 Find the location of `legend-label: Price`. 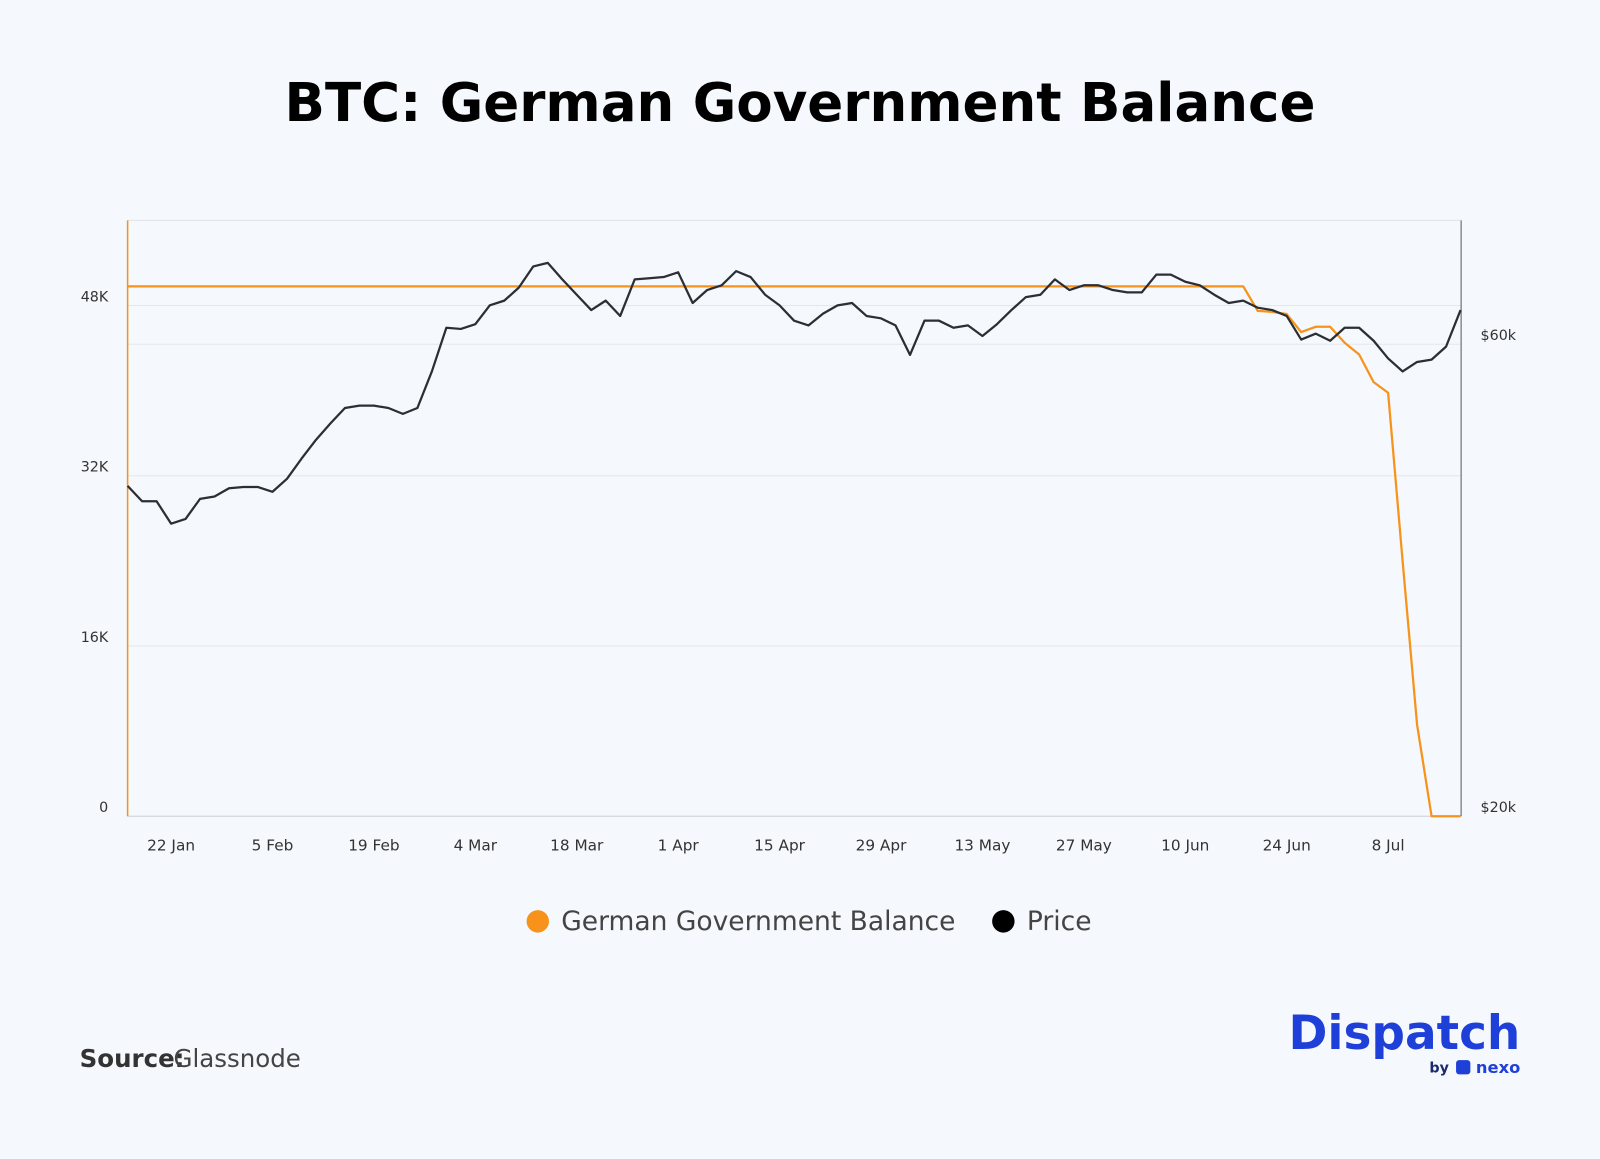

legend-label: Price is located at coordinates (1059, 921).